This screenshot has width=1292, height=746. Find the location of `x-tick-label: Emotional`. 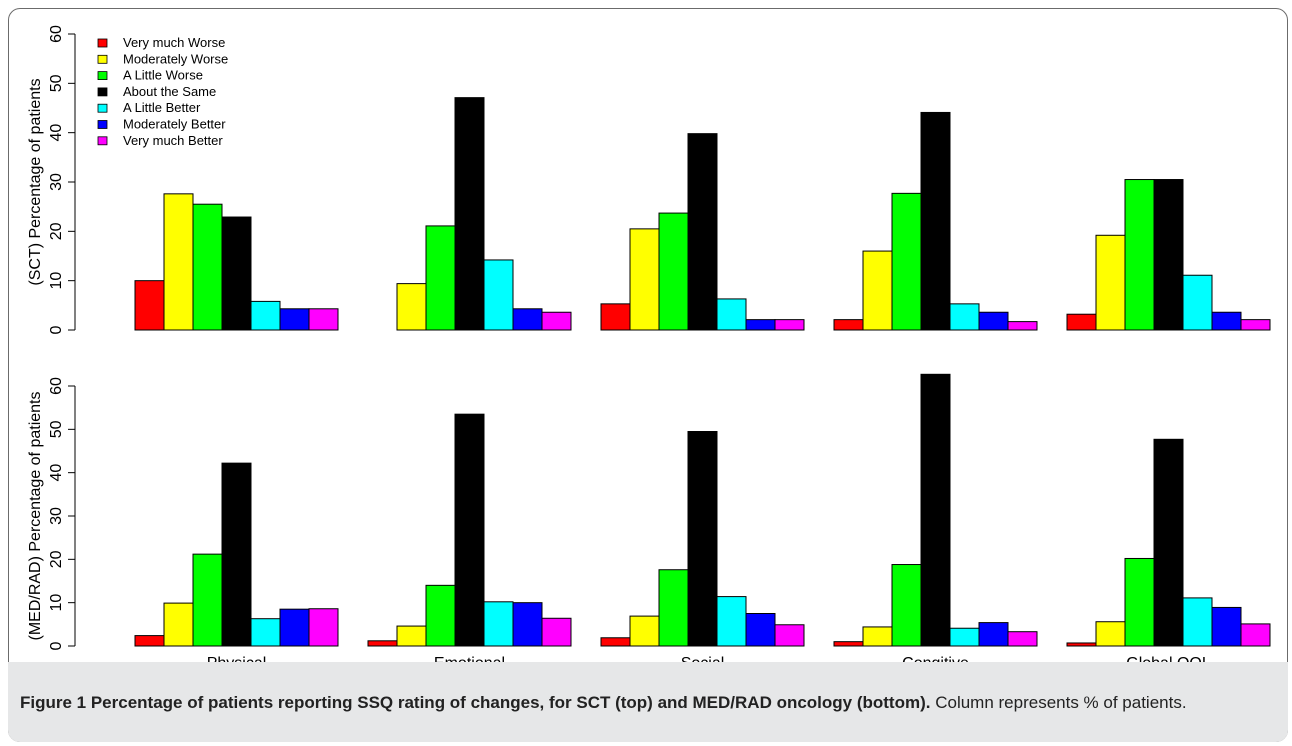

x-tick-label: Emotional is located at coordinates (469, 658).